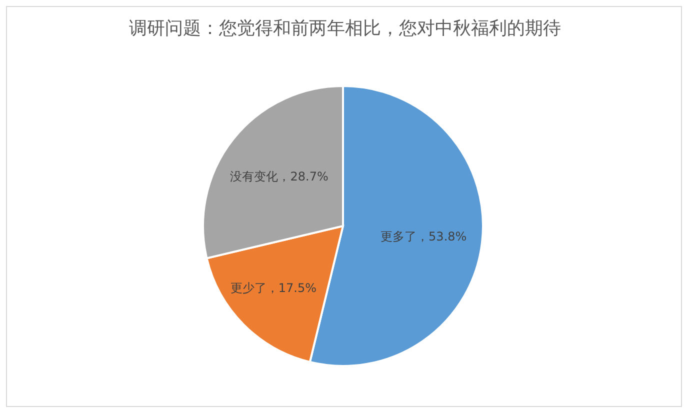 This screenshot has width=690, height=411. What do you see at coordinates (279, 177) in the screenshot?
I see `slice-label: 没有变化，28.7%` at bounding box center [279, 177].